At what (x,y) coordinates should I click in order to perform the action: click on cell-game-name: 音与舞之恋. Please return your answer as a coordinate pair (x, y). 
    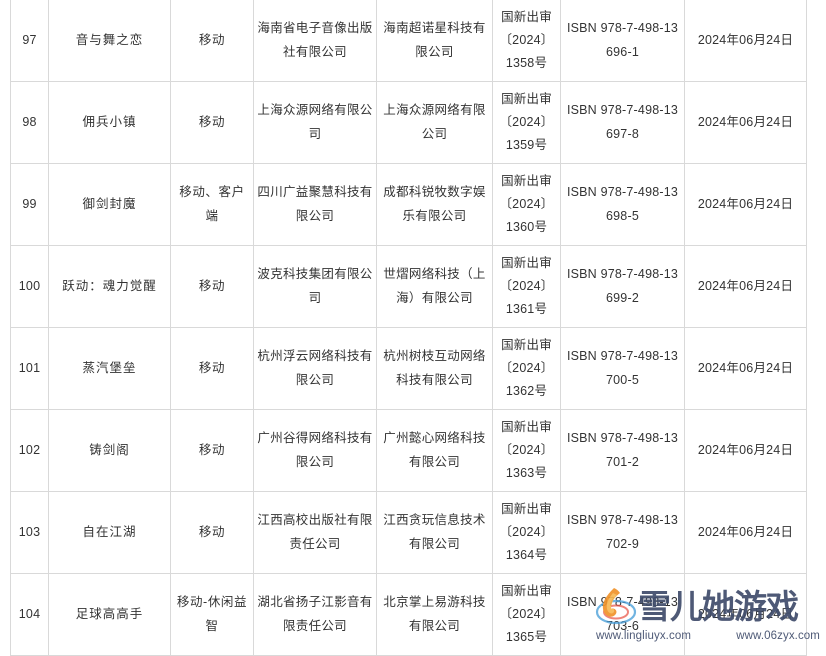
    Looking at the image, I should click on (109, 41).